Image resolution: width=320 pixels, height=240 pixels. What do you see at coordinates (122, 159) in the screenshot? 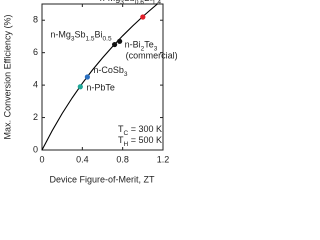
I see `x-tick-label: 0.8` at bounding box center [122, 159].